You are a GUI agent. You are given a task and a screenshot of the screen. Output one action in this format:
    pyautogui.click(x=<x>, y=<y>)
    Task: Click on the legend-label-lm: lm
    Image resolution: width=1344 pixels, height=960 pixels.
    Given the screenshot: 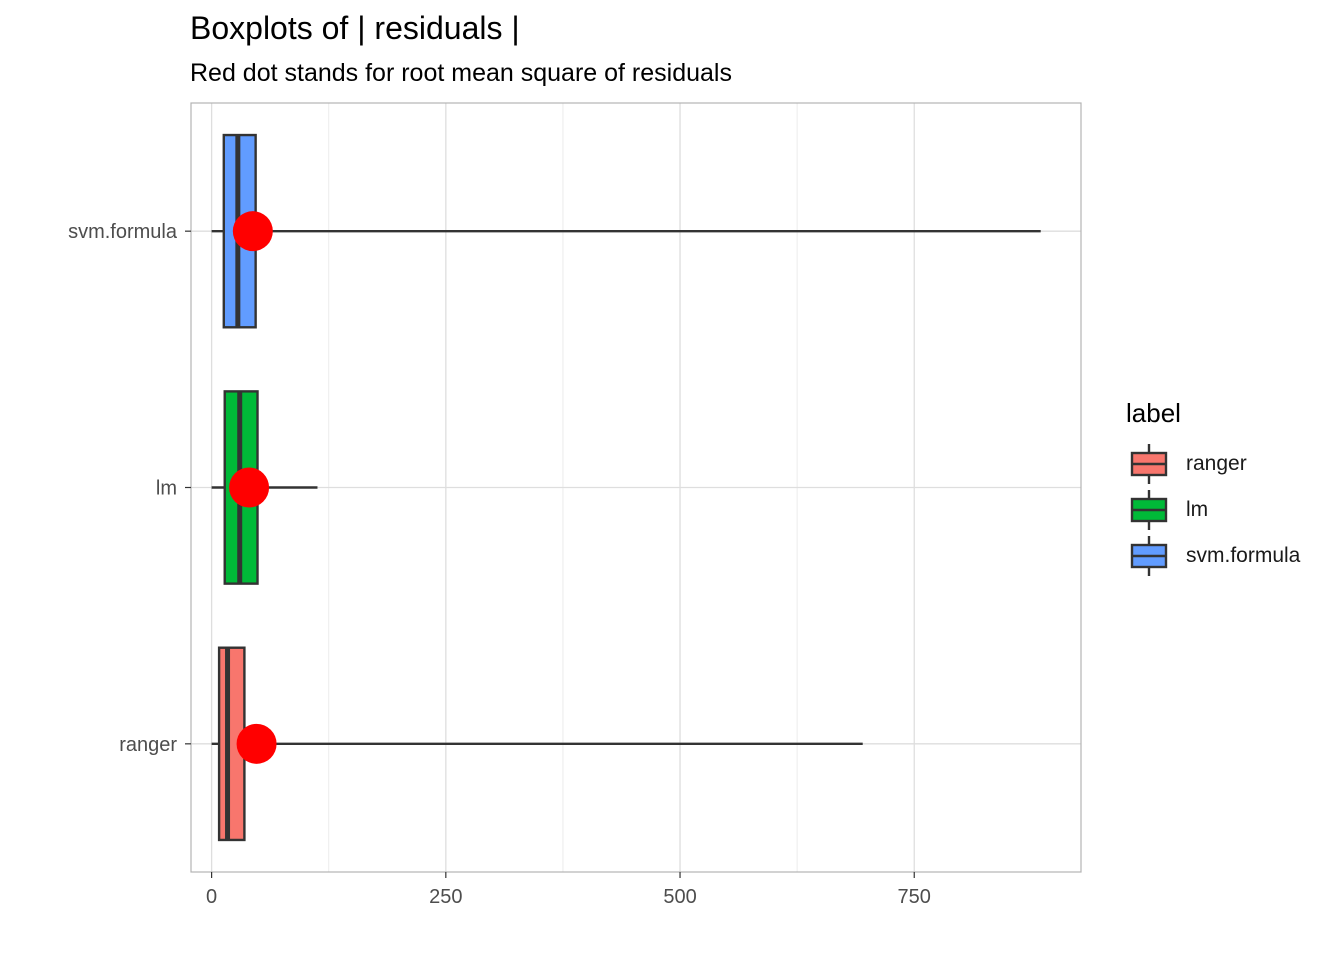 What is the action you would take?
    pyautogui.click(x=1197, y=509)
    